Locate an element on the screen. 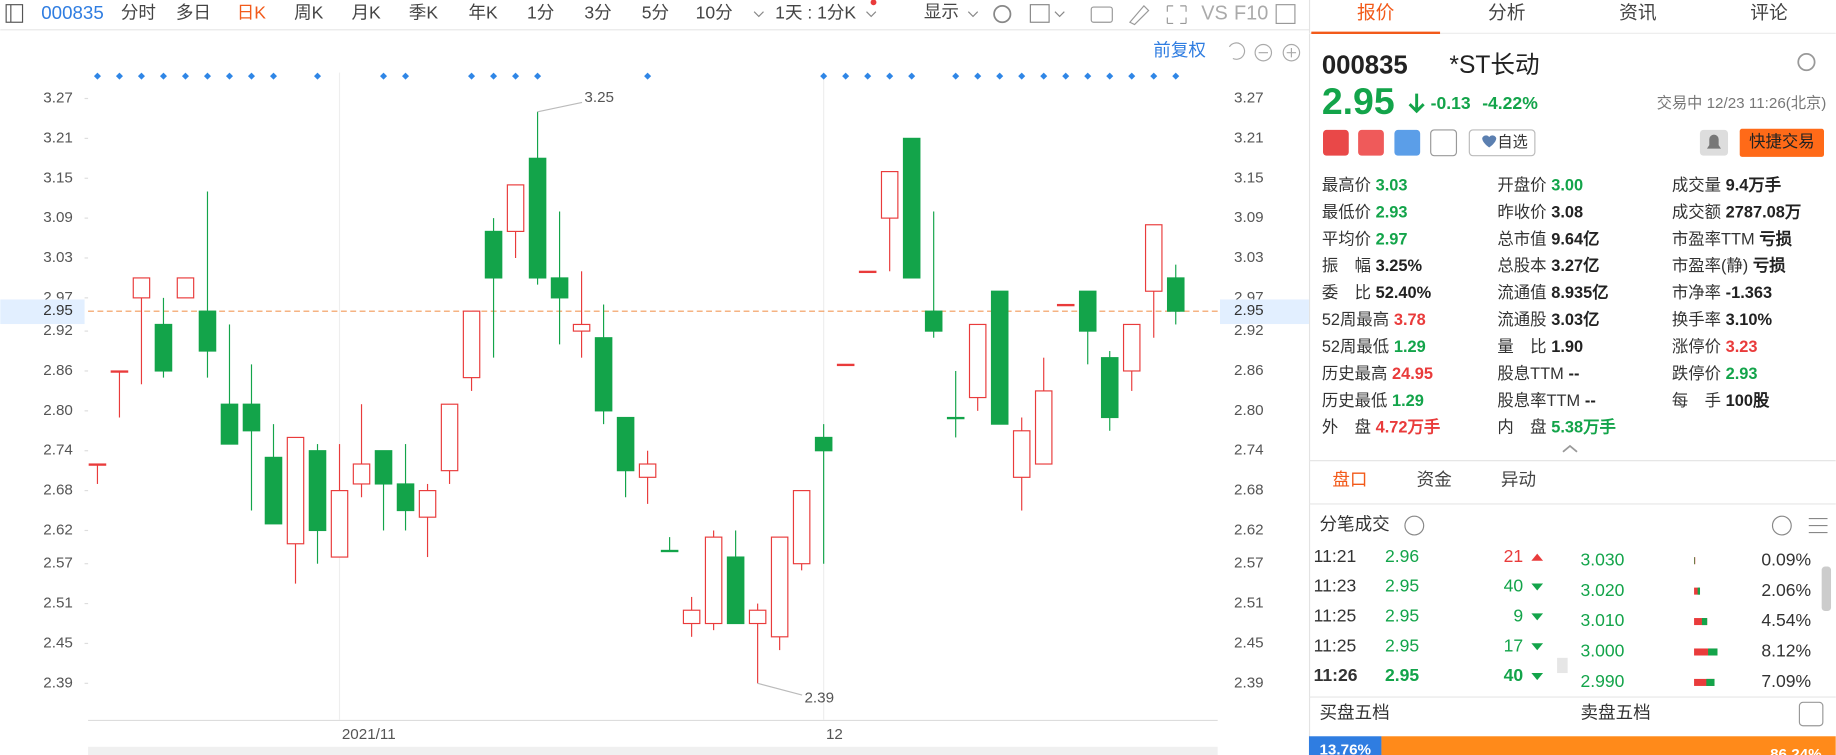 Image resolution: width=1836 pixels, height=755 pixels. y-tick-label: 3.21 is located at coordinates (58, 137).